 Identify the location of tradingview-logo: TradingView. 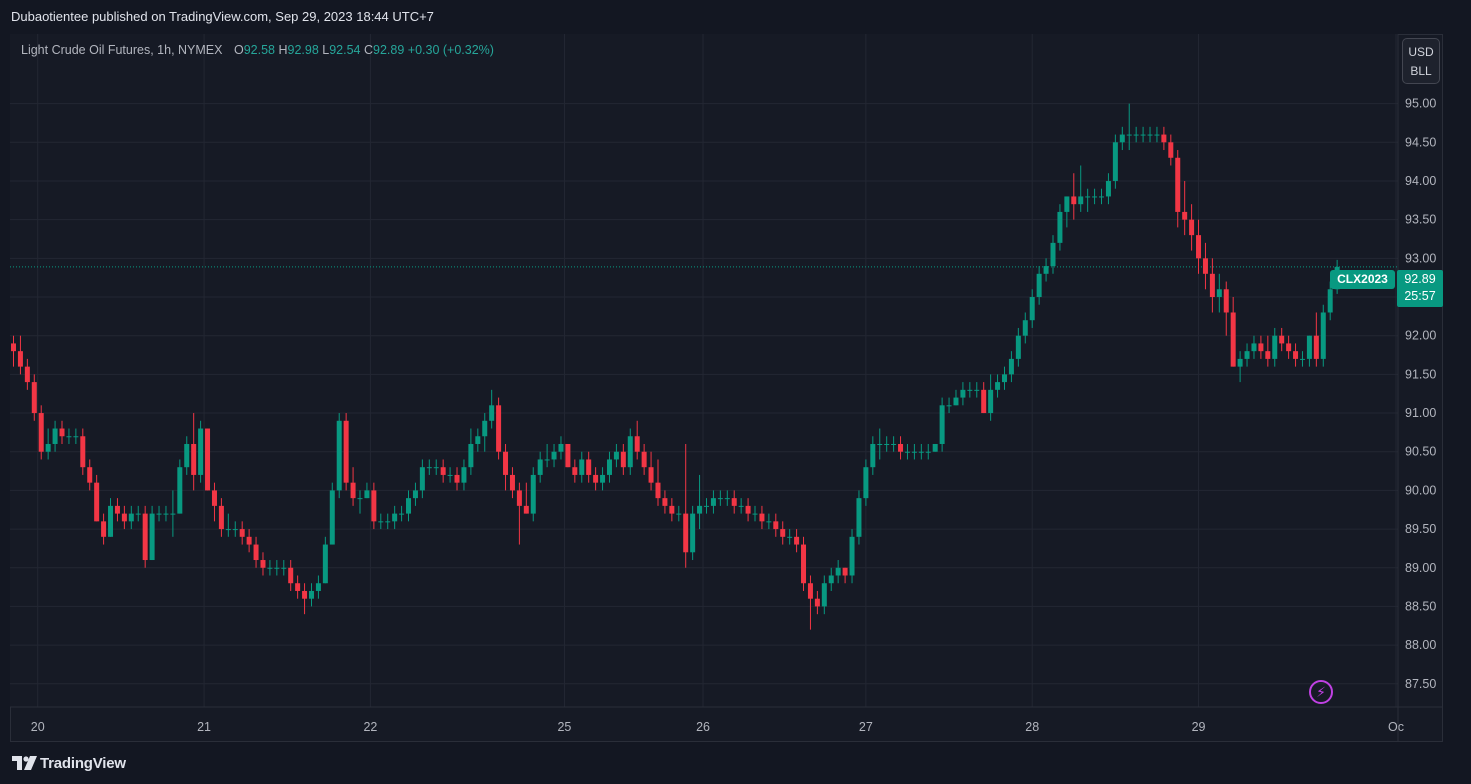
(69, 763).